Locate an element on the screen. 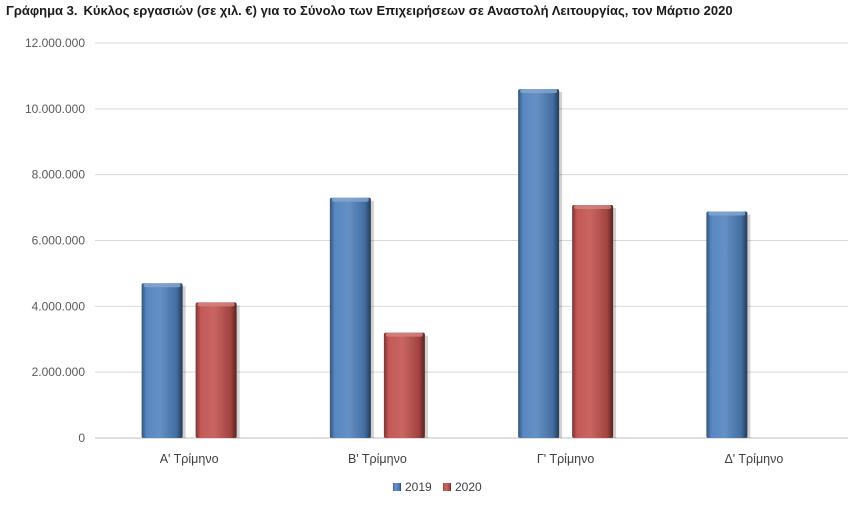  legend-swatch-2020 is located at coordinates (447, 487).